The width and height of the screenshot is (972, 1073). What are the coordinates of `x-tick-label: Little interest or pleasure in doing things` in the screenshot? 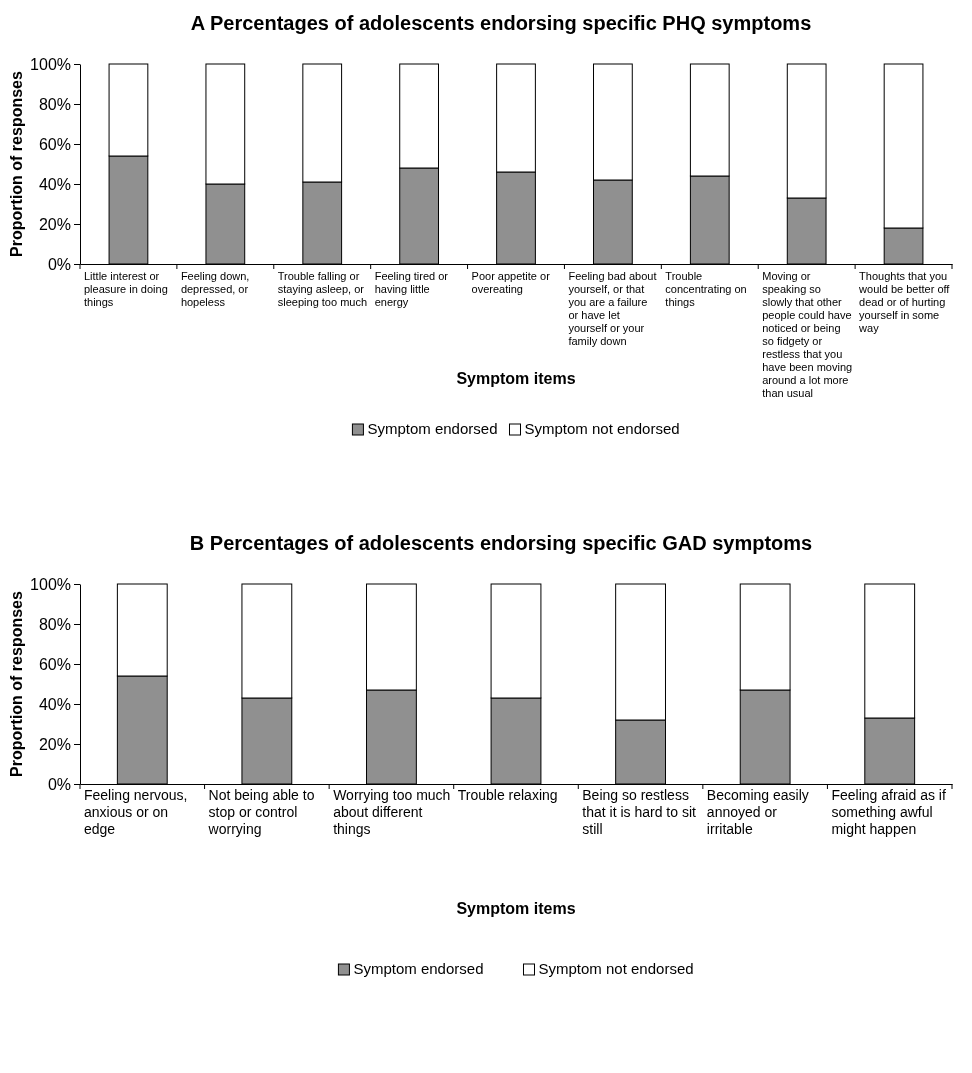 It's located at (126, 289).